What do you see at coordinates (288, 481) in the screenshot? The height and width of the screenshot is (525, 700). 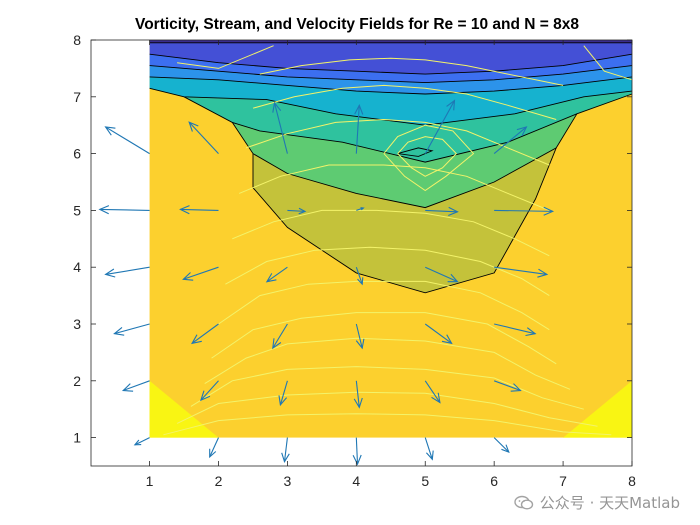 I see `x-tick-label-3: 3` at bounding box center [288, 481].